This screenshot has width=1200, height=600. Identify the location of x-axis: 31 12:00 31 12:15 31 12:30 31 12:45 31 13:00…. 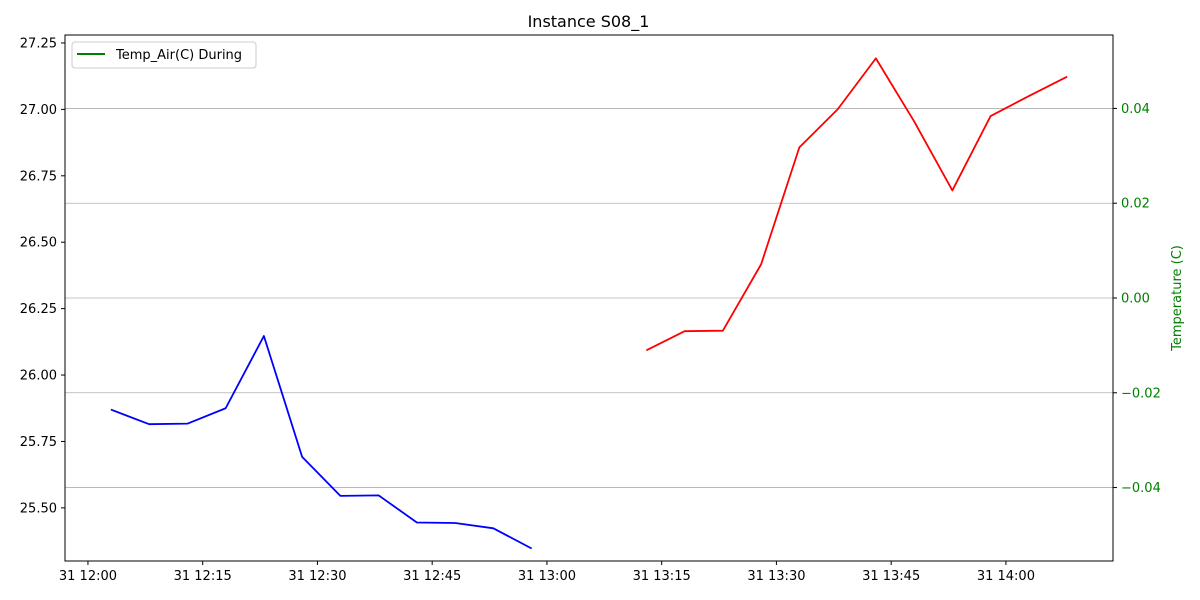
(547, 572).